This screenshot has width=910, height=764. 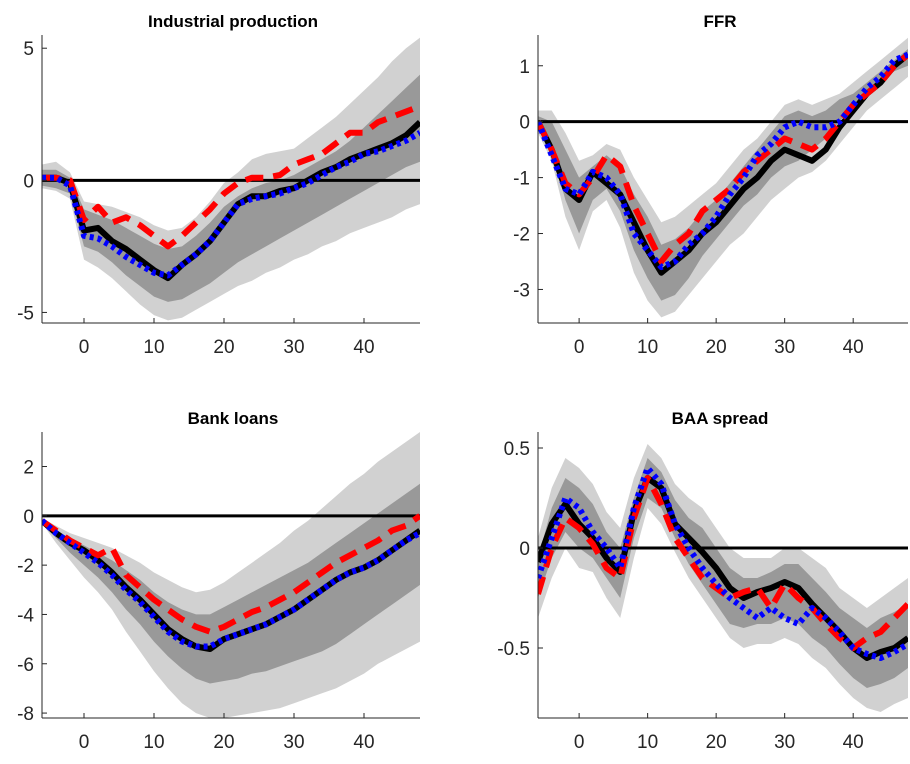 What do you see at coordinates (28, 468) in the screenshot?
I see `y-tick-label: 2` at bounding box center [28, 468].